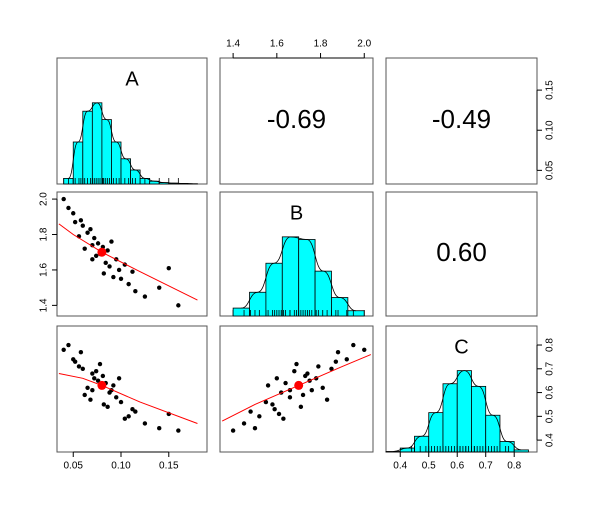  Describe the element at coordinates (429, 466) in the screenshot. I see `axis-tick-label: 0.5` at that location.